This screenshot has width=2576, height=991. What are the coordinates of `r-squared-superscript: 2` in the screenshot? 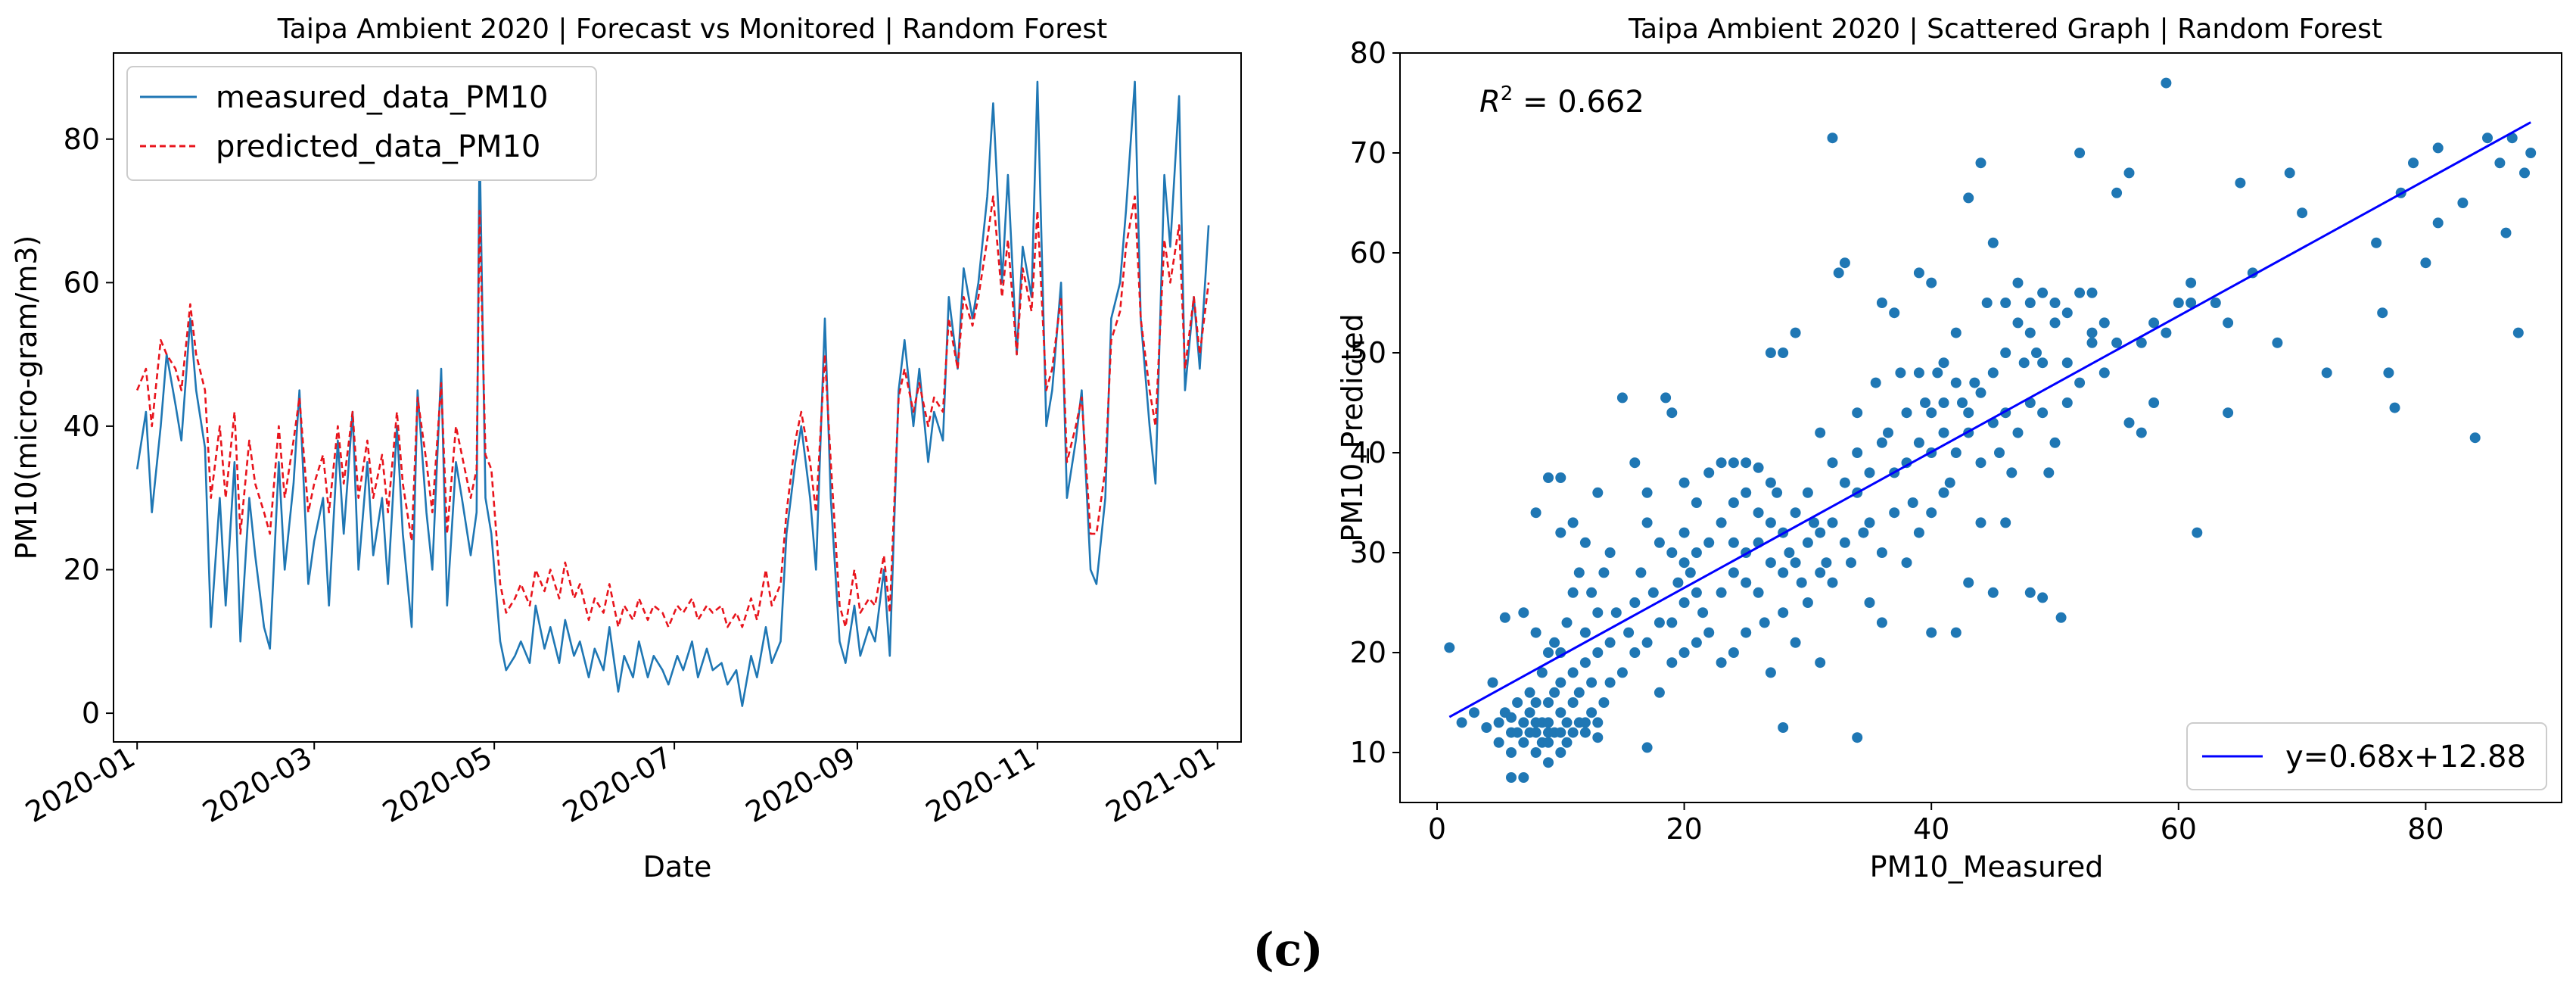 It's located at (1507, 94).